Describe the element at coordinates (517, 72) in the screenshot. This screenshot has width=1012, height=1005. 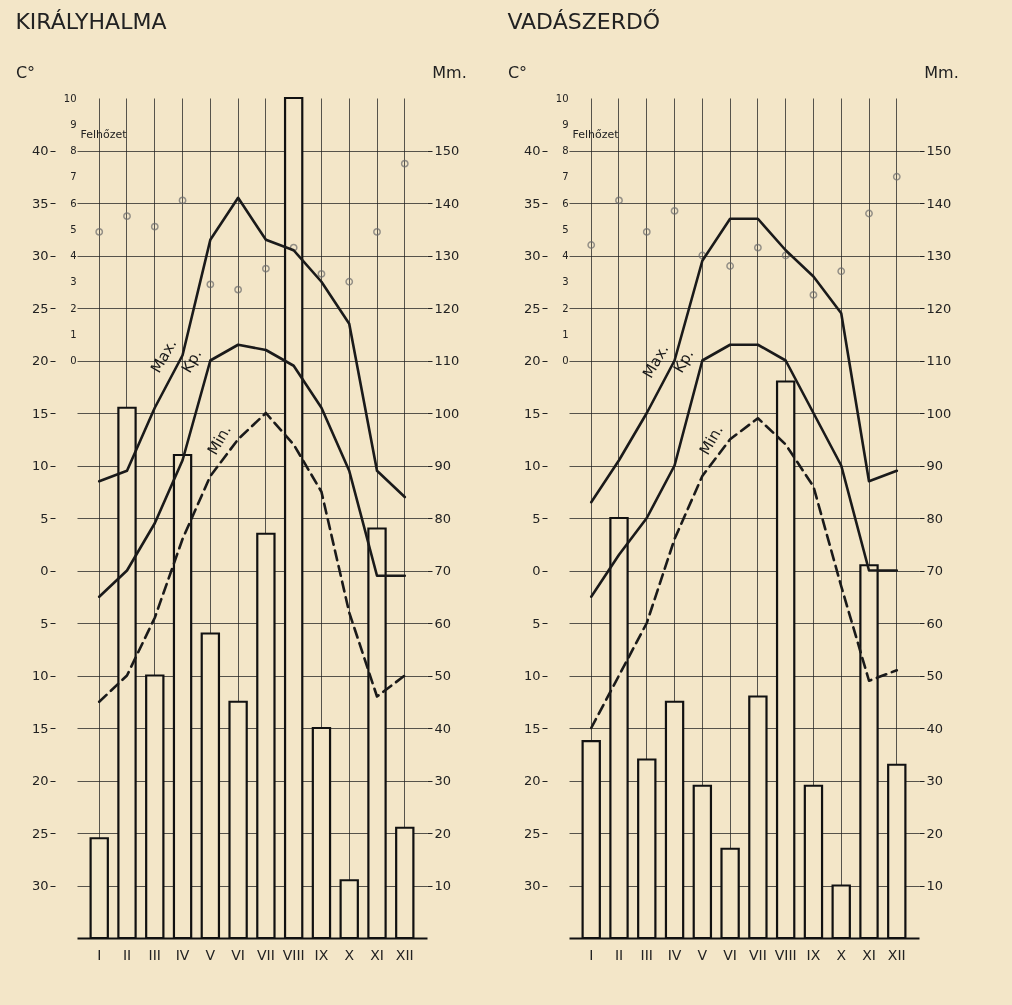
I see `y-axis-title: C°` at that location.